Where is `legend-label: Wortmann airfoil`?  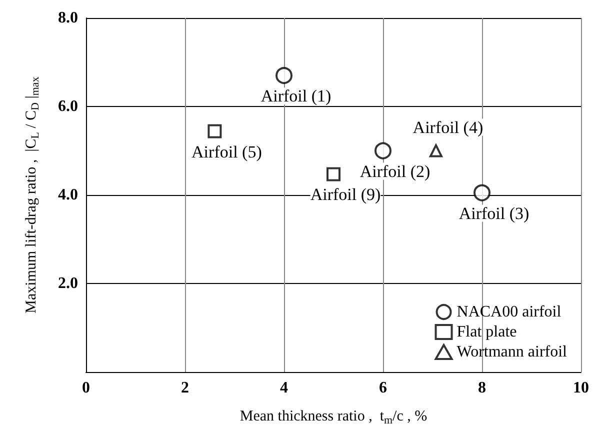
legend-label: Wortmann airfoil is located at coordinates (512, 352).